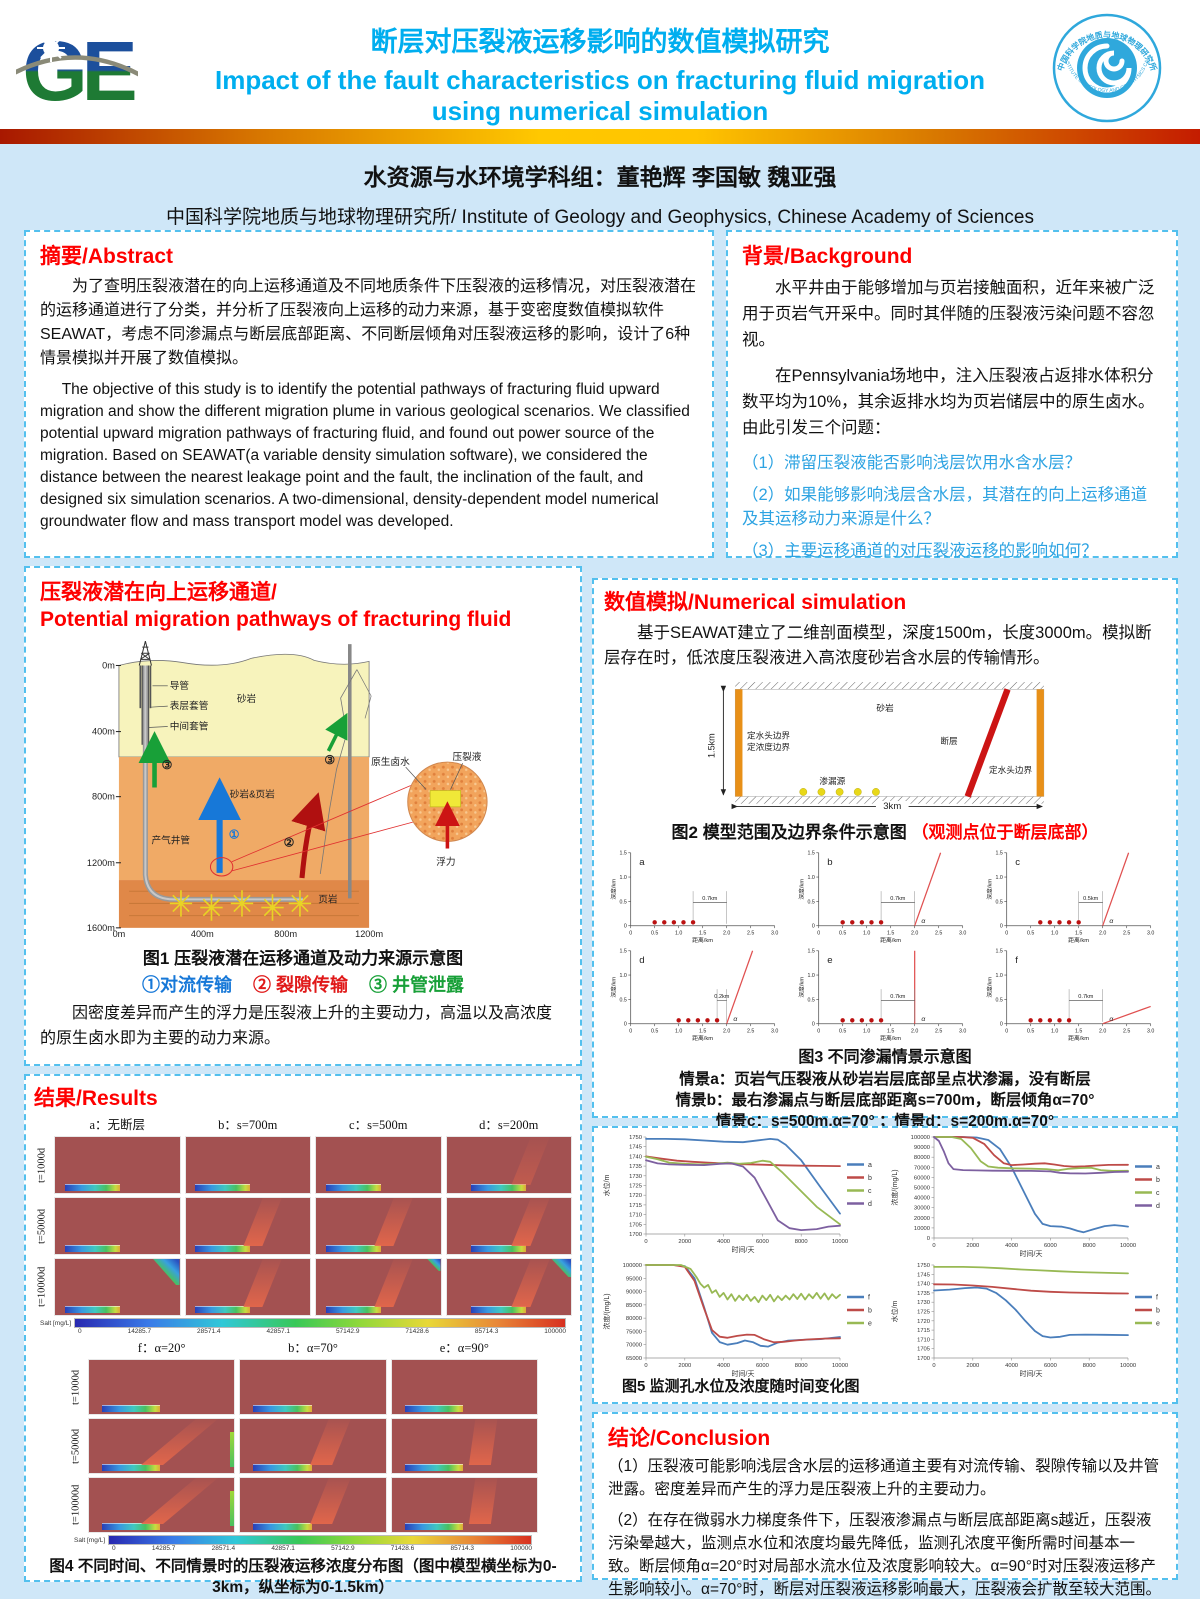  I want to click on svg-text: 60000, so click(922, 1178).